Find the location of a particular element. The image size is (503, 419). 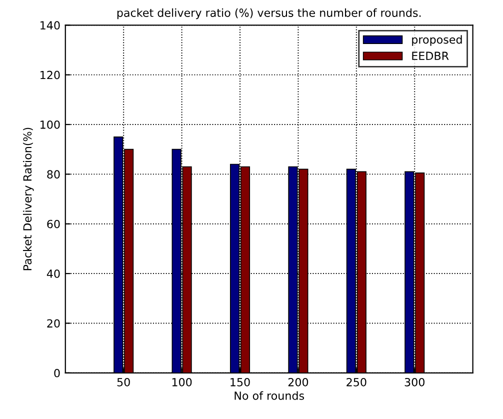

x-tick-label: 200 is located at coordinates (298, 382).